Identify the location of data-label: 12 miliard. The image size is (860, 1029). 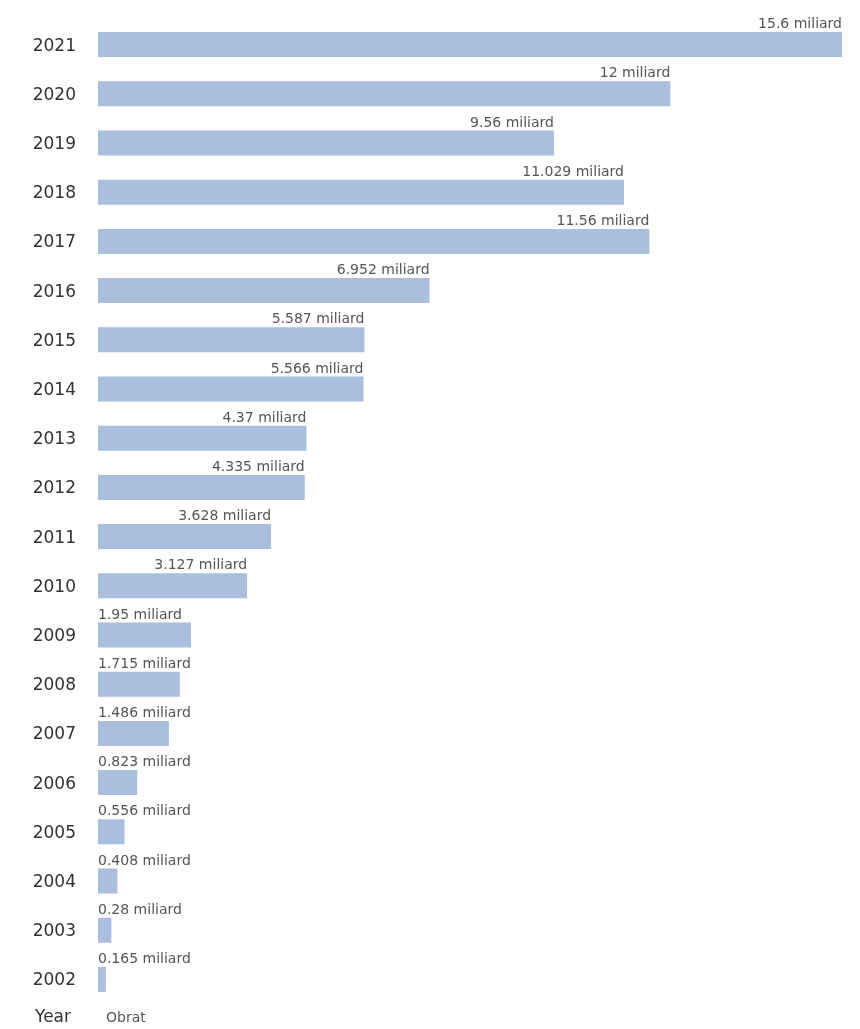
(635, 72).